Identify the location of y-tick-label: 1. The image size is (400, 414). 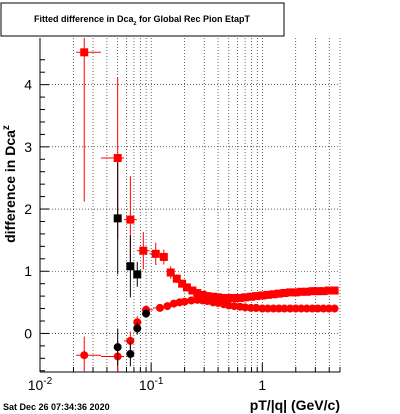
(28, 271).